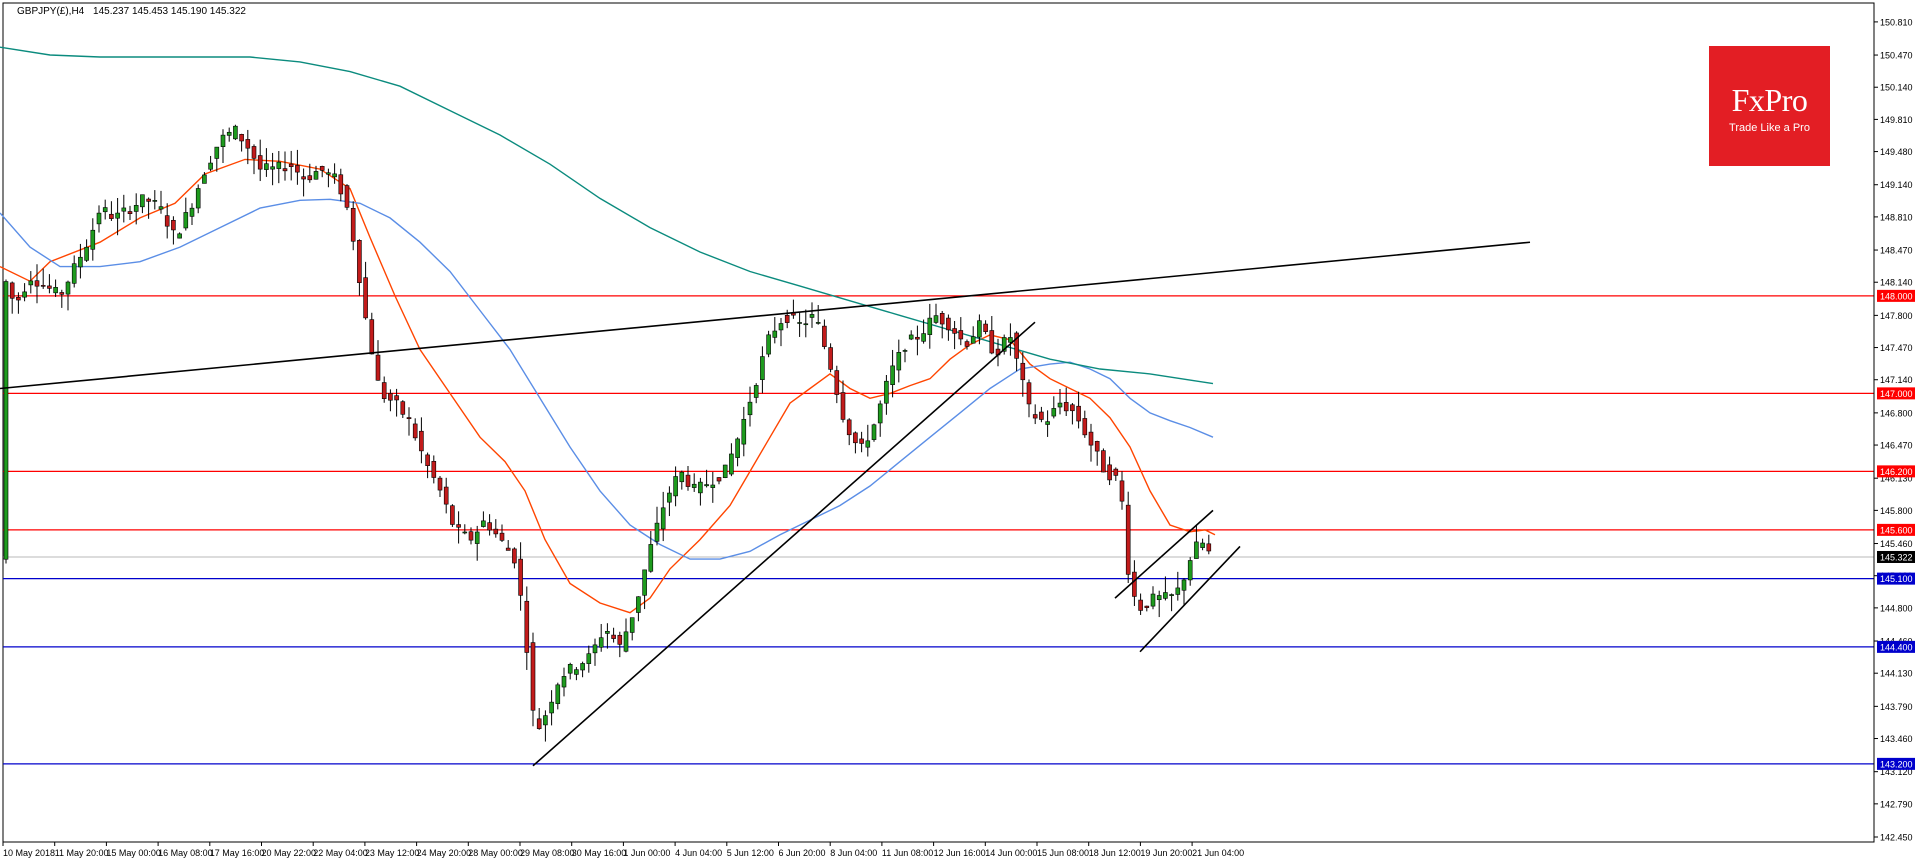 This screenshot has height=864, width=1916. I want to click on price-tick-label: 144.130, so click(1896, 674).